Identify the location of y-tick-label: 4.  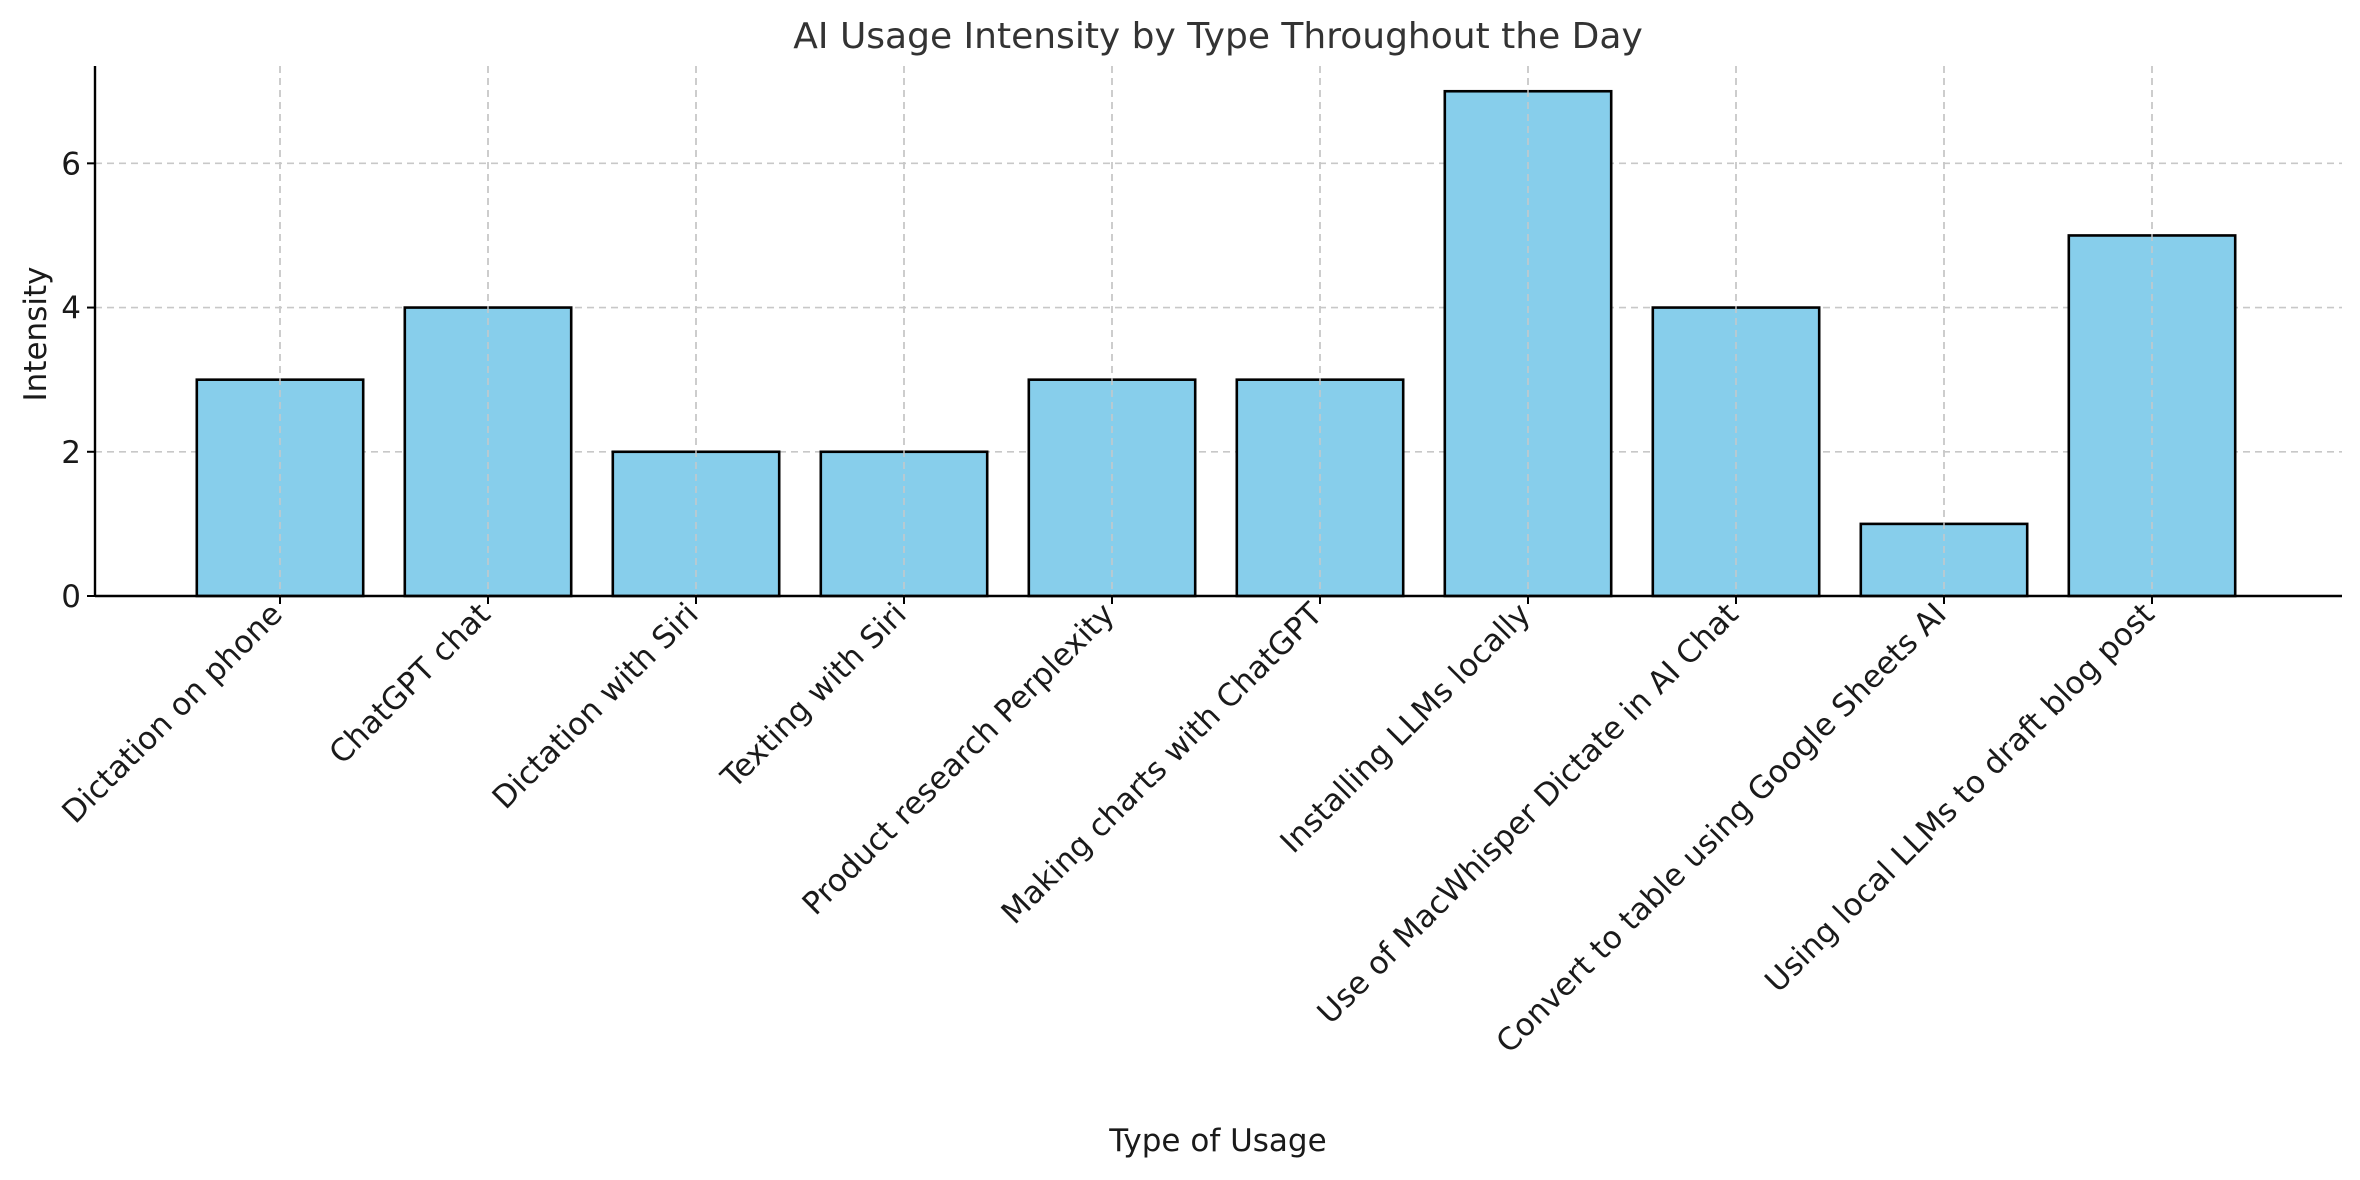
(71, 309).